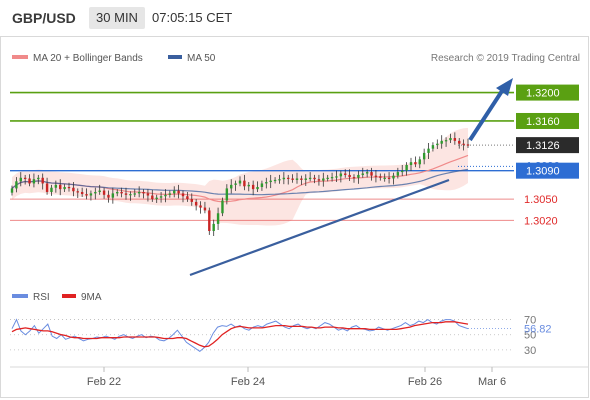  What do you see at coordinates (248, 382) in the screenshot?
I see `x-tick-label: Feb 24` at bounding box center [248, 382].